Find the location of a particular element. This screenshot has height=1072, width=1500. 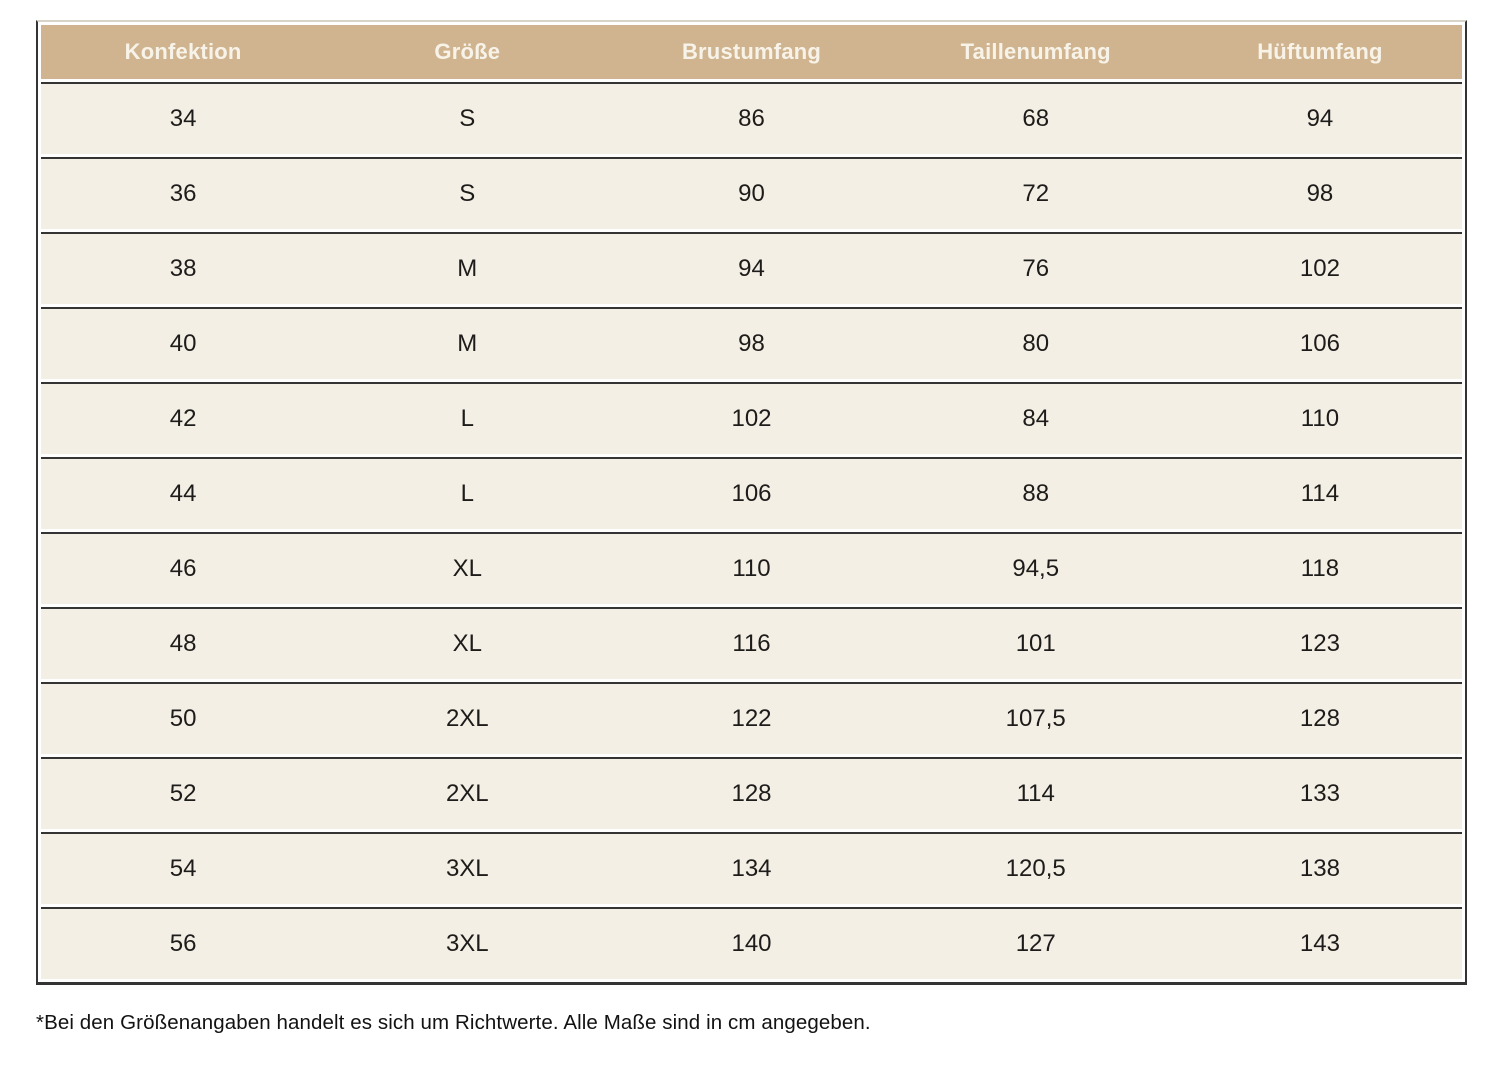

cell-brustumfang: 140 is located at coordinates (751, 943).